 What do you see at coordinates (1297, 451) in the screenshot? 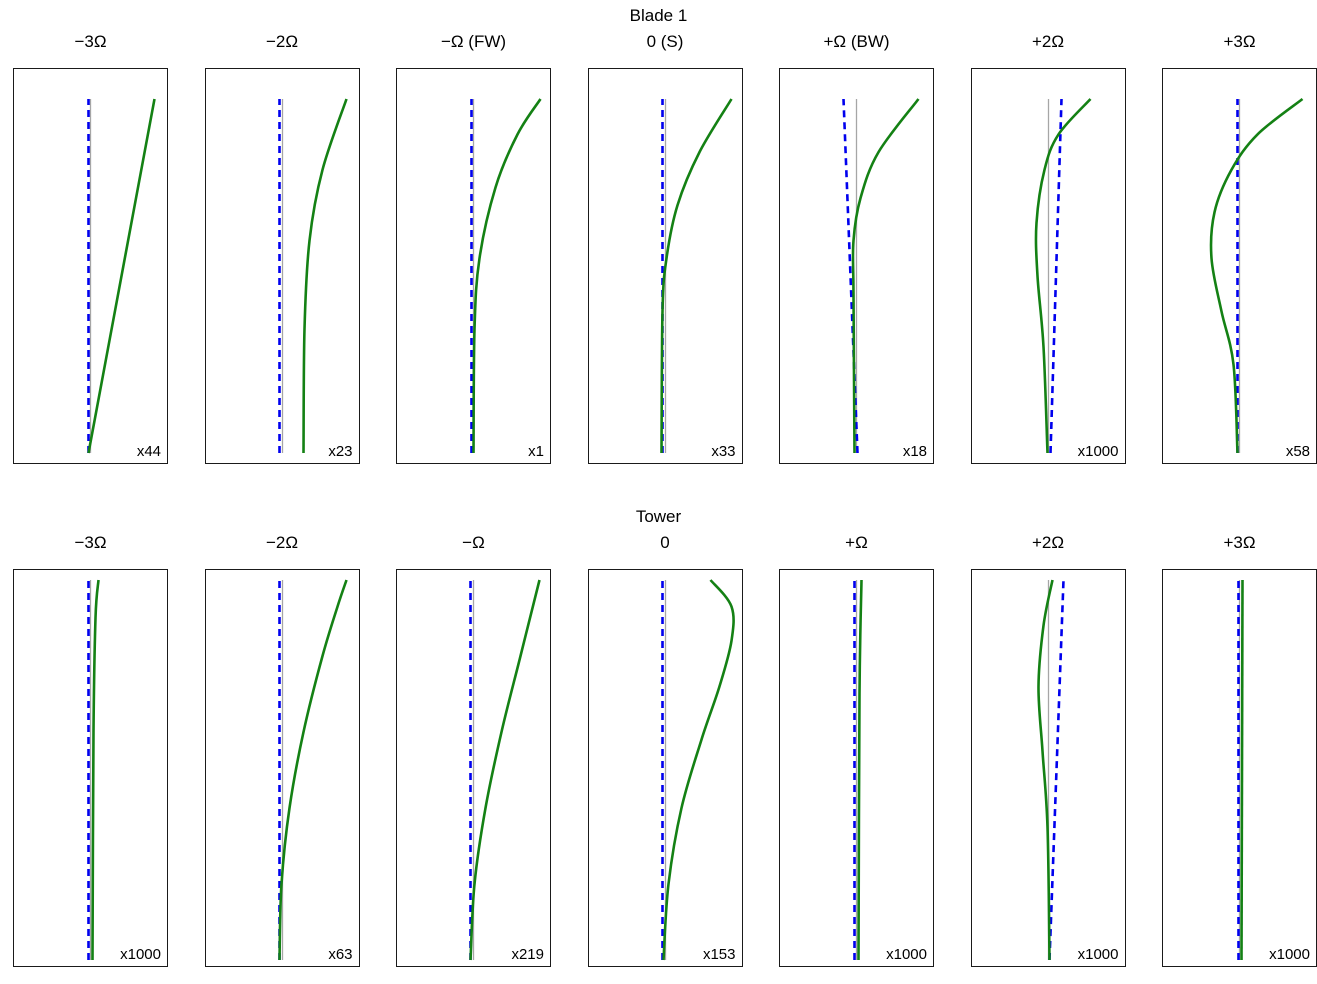
I see `scale-factor-label: x58` at bounding box center [1297, 451].